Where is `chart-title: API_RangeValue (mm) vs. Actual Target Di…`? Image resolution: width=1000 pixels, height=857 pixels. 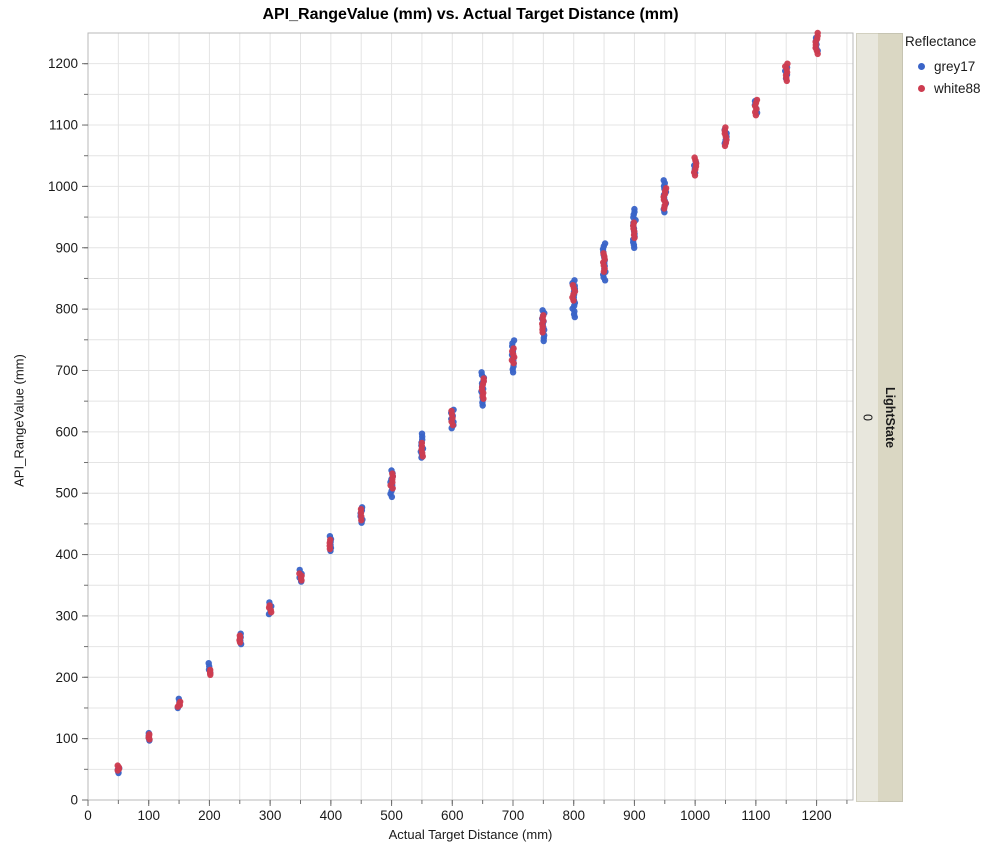
chart-title: API_RangeValue (mm) vs. Actual Target Di… is located at coordinates (470, 14).